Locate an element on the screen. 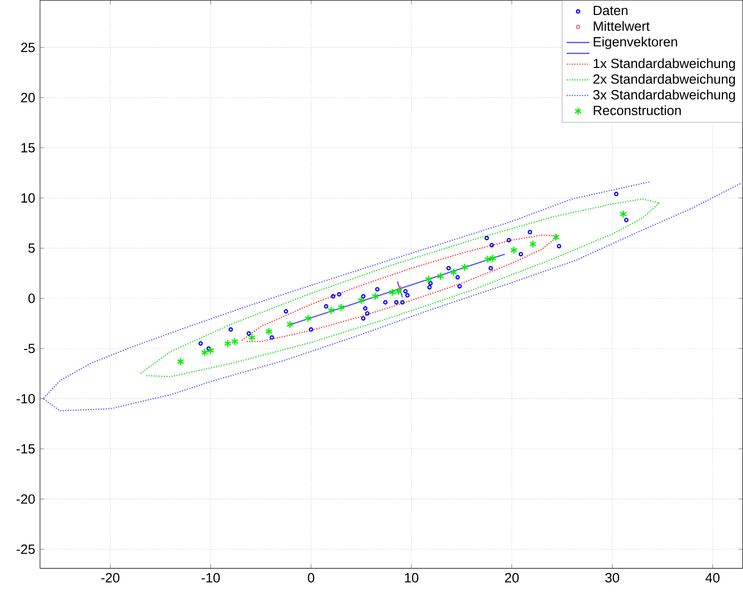 The image size is (743, 594). y-tick-label: 5 is located at coordinates (31, 248).